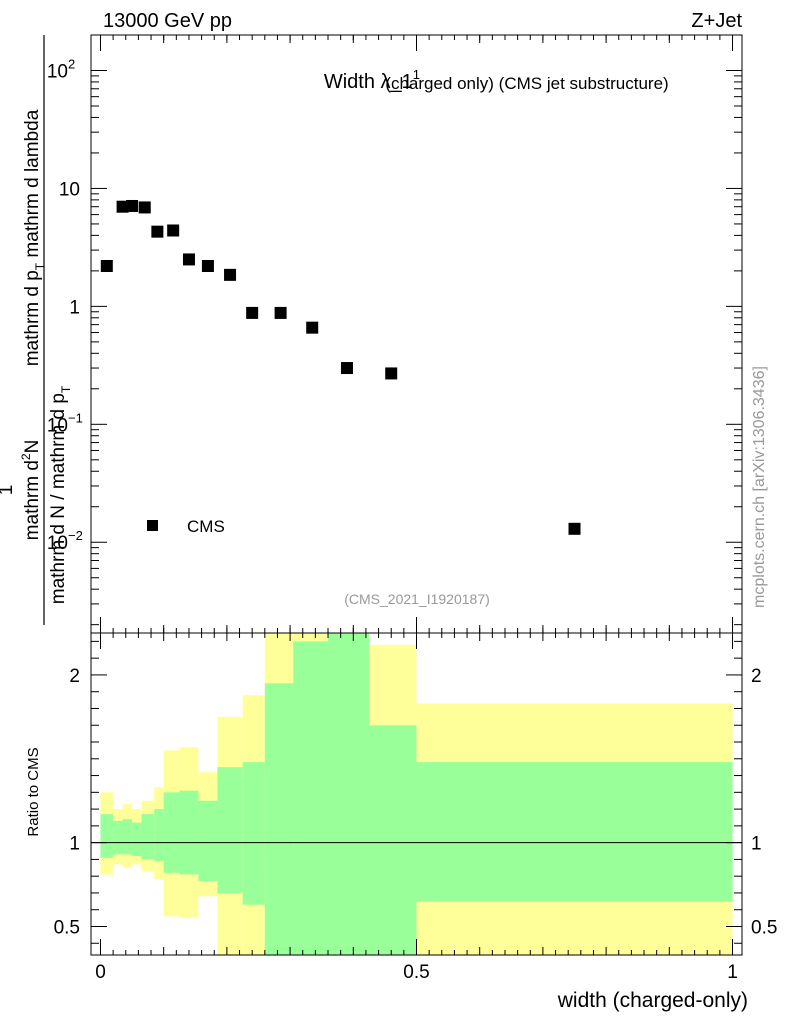 The height and width of the screenshot is (1024, 786). I want to click on main-y-axis-label: mathrm d2N mathrm d pT mathrm d lambda 1, so click(33, 330).